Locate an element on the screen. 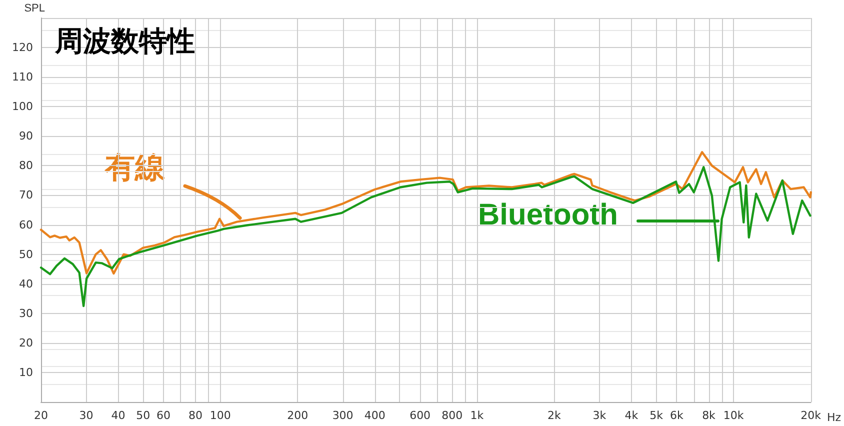 This screenshot has height=426, width=844. x-tick-label: 100 is located at coordinates (220, 415).